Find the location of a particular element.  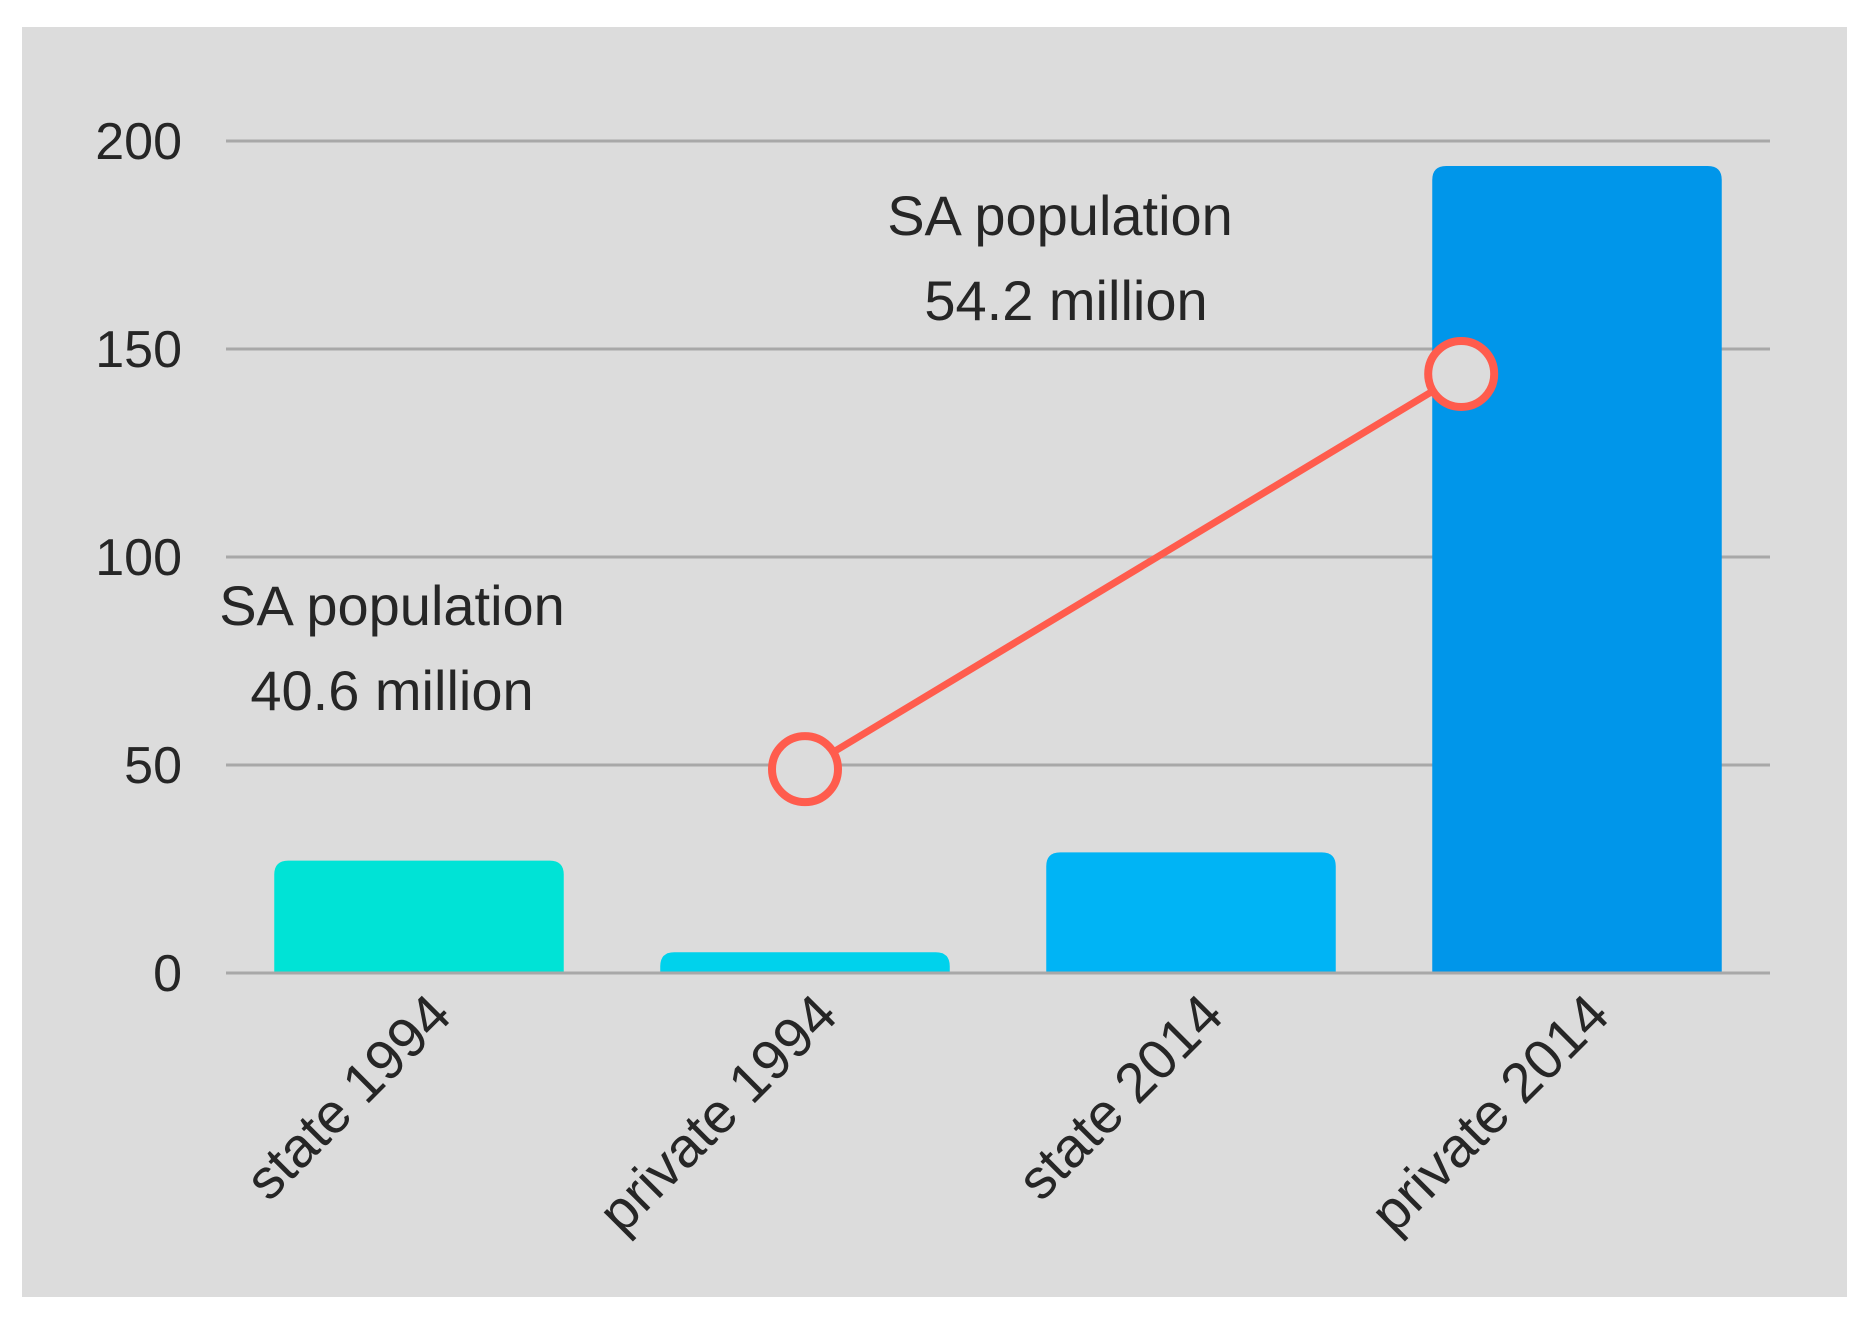

population-line is located at coordinates (1133, 571).